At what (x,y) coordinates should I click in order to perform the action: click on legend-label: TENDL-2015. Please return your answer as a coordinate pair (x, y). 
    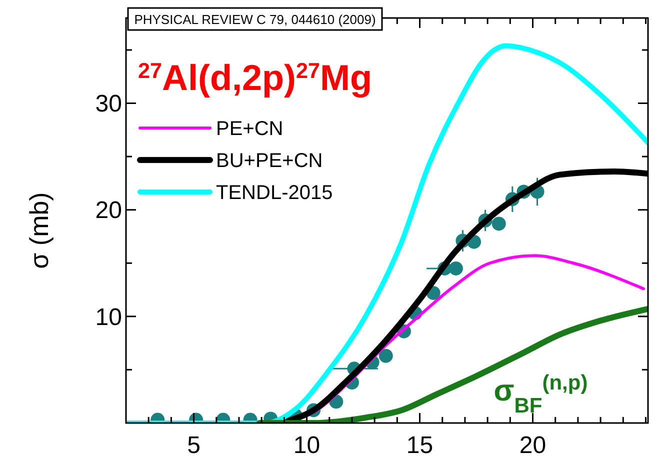
    Looking at the image, I should click on (274, 193).